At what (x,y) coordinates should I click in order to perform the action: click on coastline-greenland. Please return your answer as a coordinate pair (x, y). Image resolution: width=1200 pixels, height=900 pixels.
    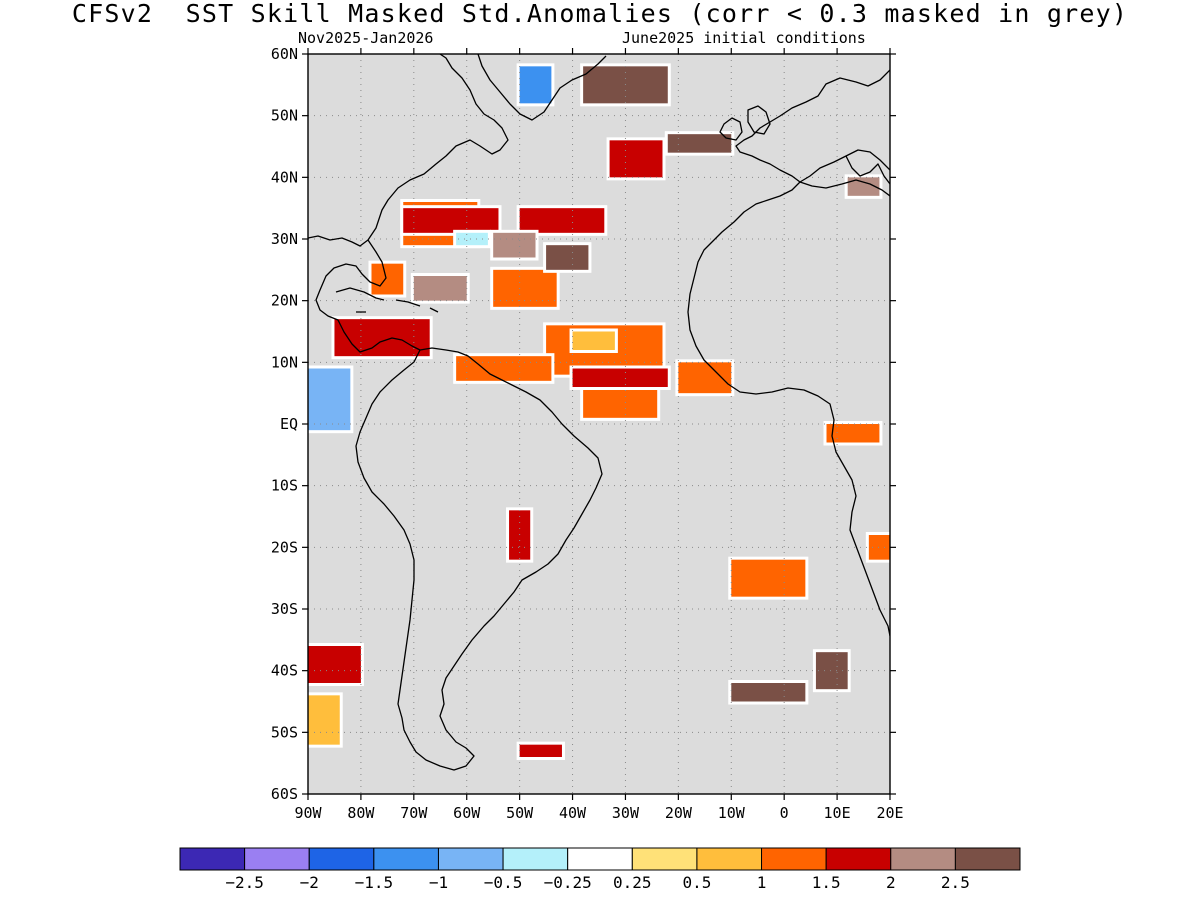
    Looking at the image, I should click on (542, 87).